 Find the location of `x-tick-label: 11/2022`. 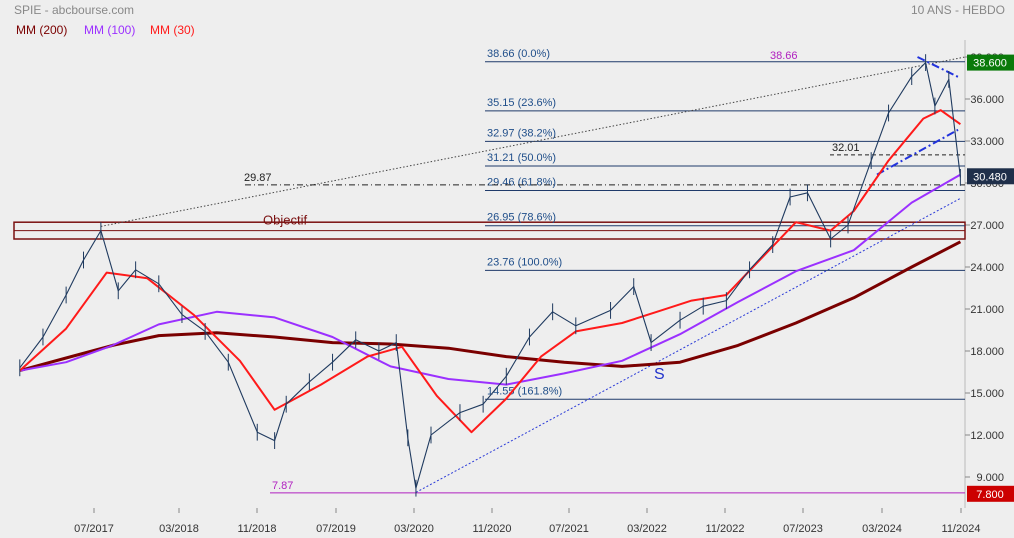

x-tick-label: 11/2022 is located at coordinates (725, 529).